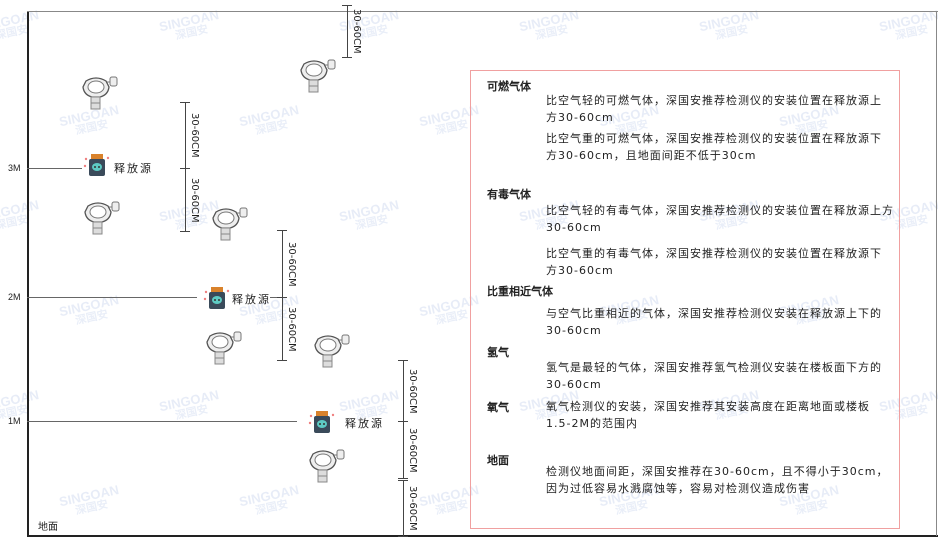  I want to click on level-1m-label: 1M, so click(14, 421).